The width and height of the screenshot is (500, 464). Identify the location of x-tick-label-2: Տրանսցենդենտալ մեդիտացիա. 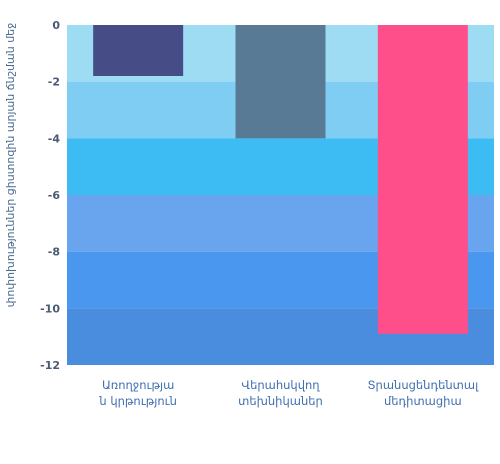
(423, 393).